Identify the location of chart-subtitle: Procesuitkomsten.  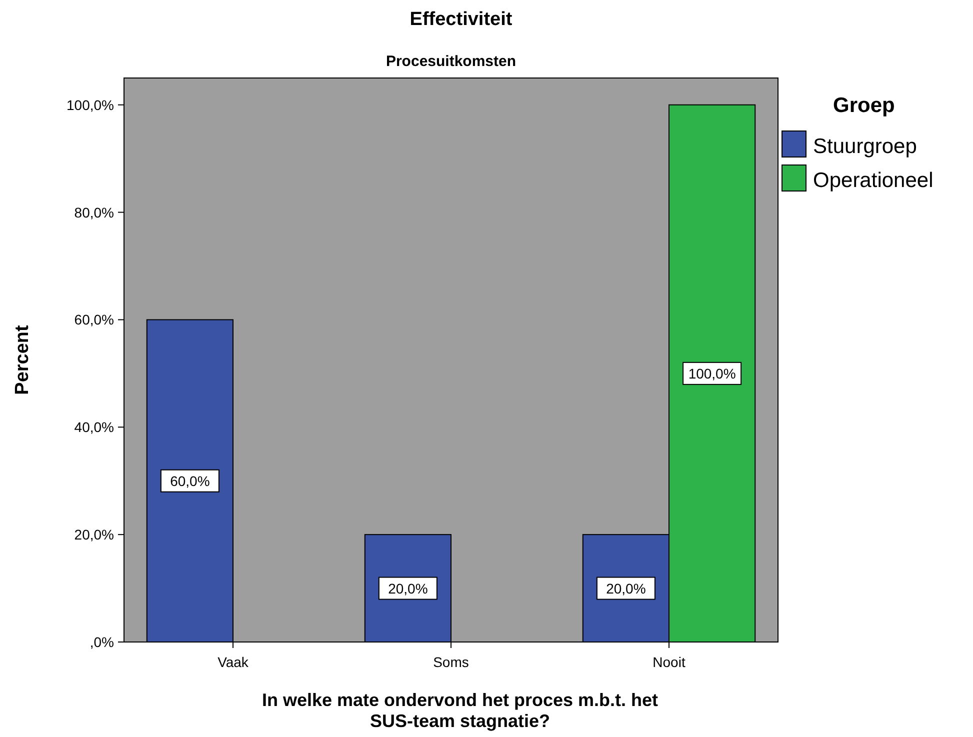
(451, 61).